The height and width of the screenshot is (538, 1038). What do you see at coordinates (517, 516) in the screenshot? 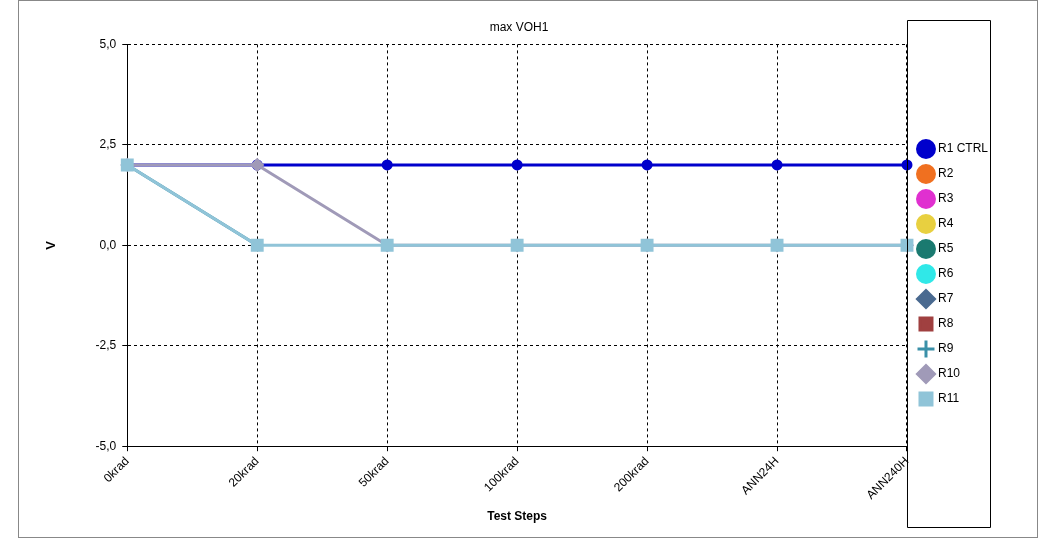
I see `x-axis-title: Test Steps` at bounding box center [517, 516].